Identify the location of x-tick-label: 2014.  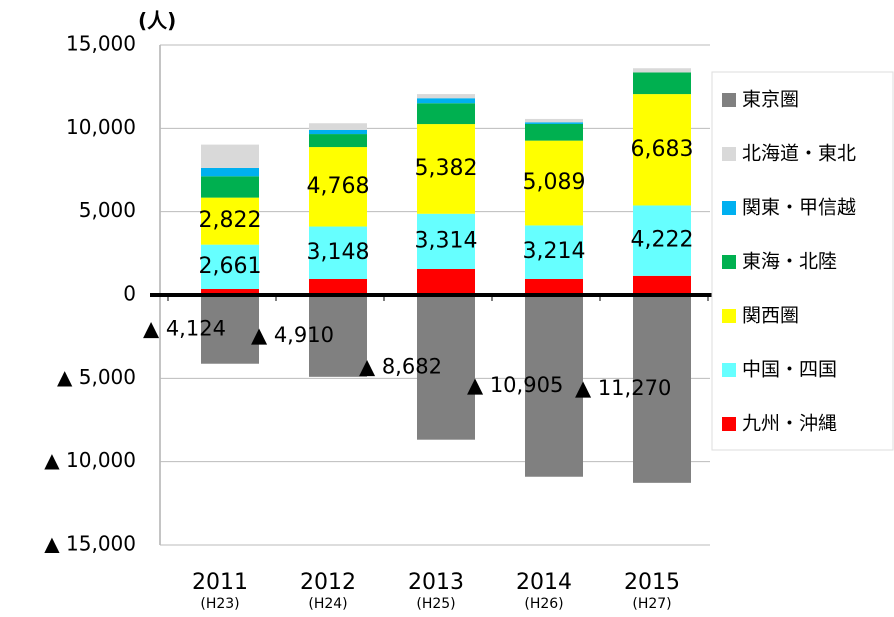
(544, 582).